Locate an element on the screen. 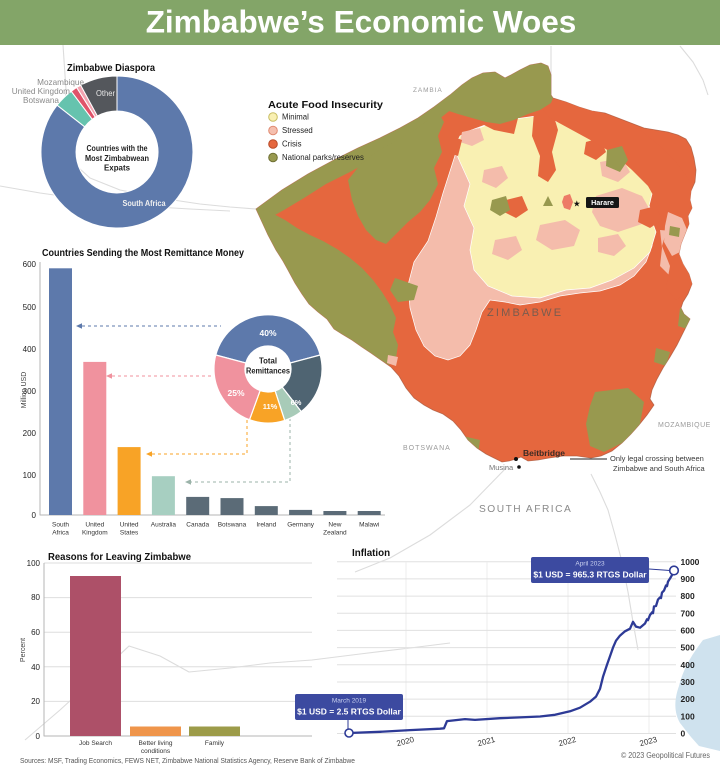 The width and height of the screenshot is (720, 775). svg-text: 11% is located at coordinates (270, 406).